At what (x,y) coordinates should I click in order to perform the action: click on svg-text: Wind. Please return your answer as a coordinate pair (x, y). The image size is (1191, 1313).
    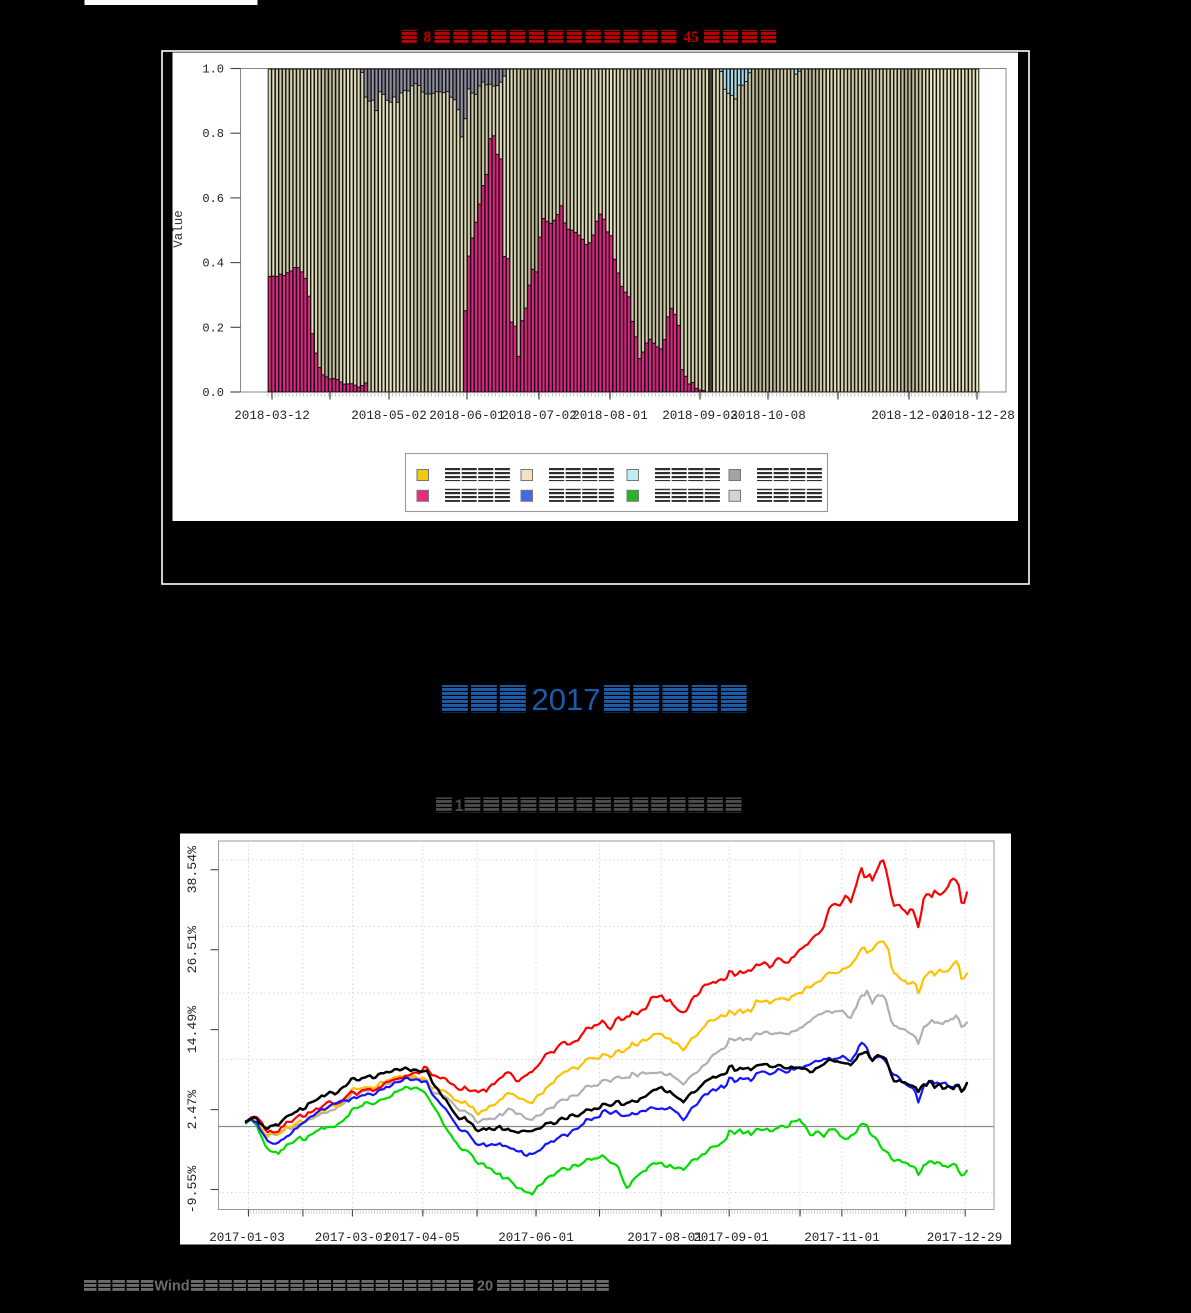
    Looking at the image, I should click on (171, 1287).